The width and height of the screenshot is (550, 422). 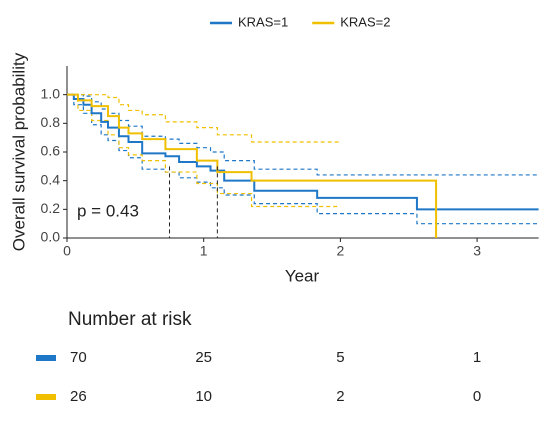 What do you see at coordinates (263, 21) in the screenshot?
I see `legend-label: KRAS=1` at bounding box center [263, 21].